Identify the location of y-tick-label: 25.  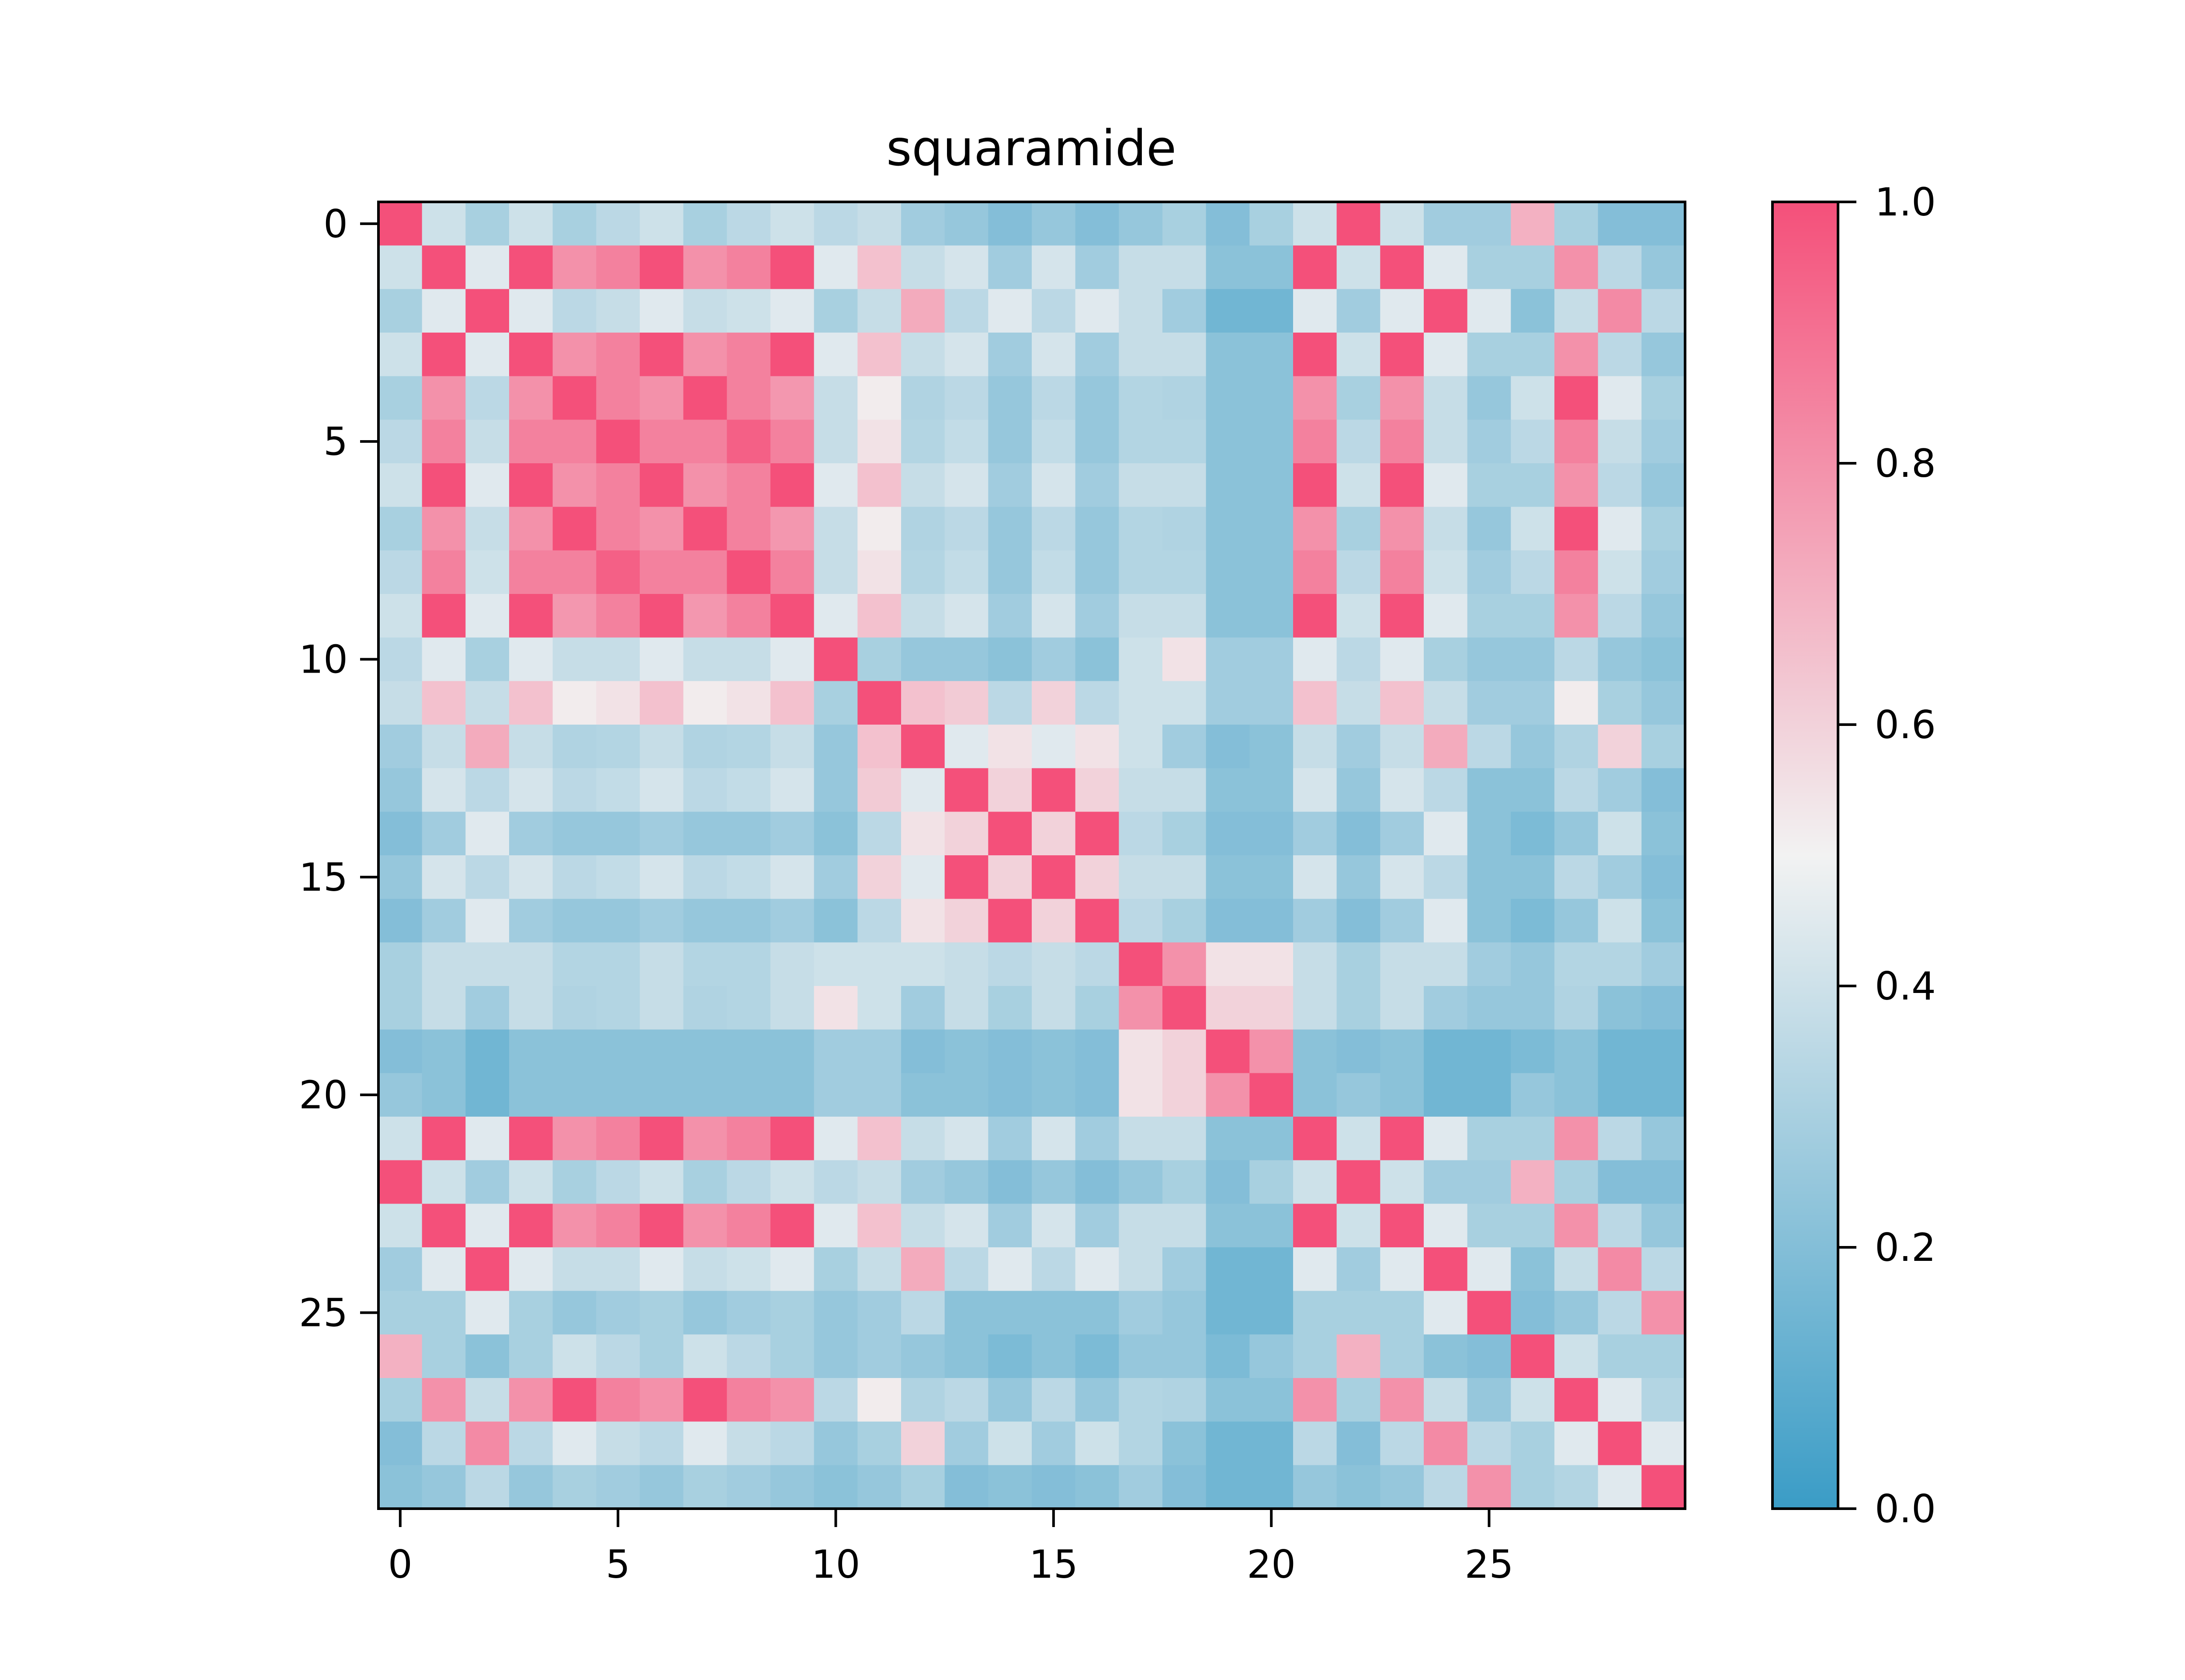
(323, 1313).